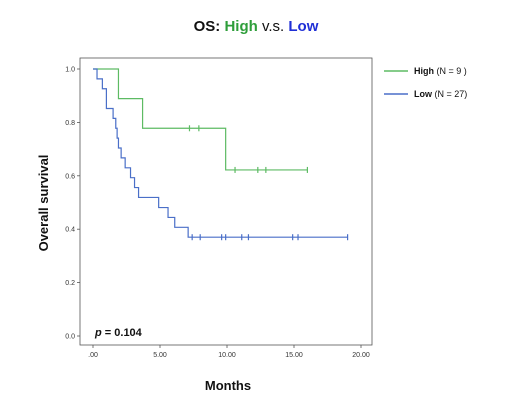  I want to click on y-tick-label: 0.8, so click(70, 123).